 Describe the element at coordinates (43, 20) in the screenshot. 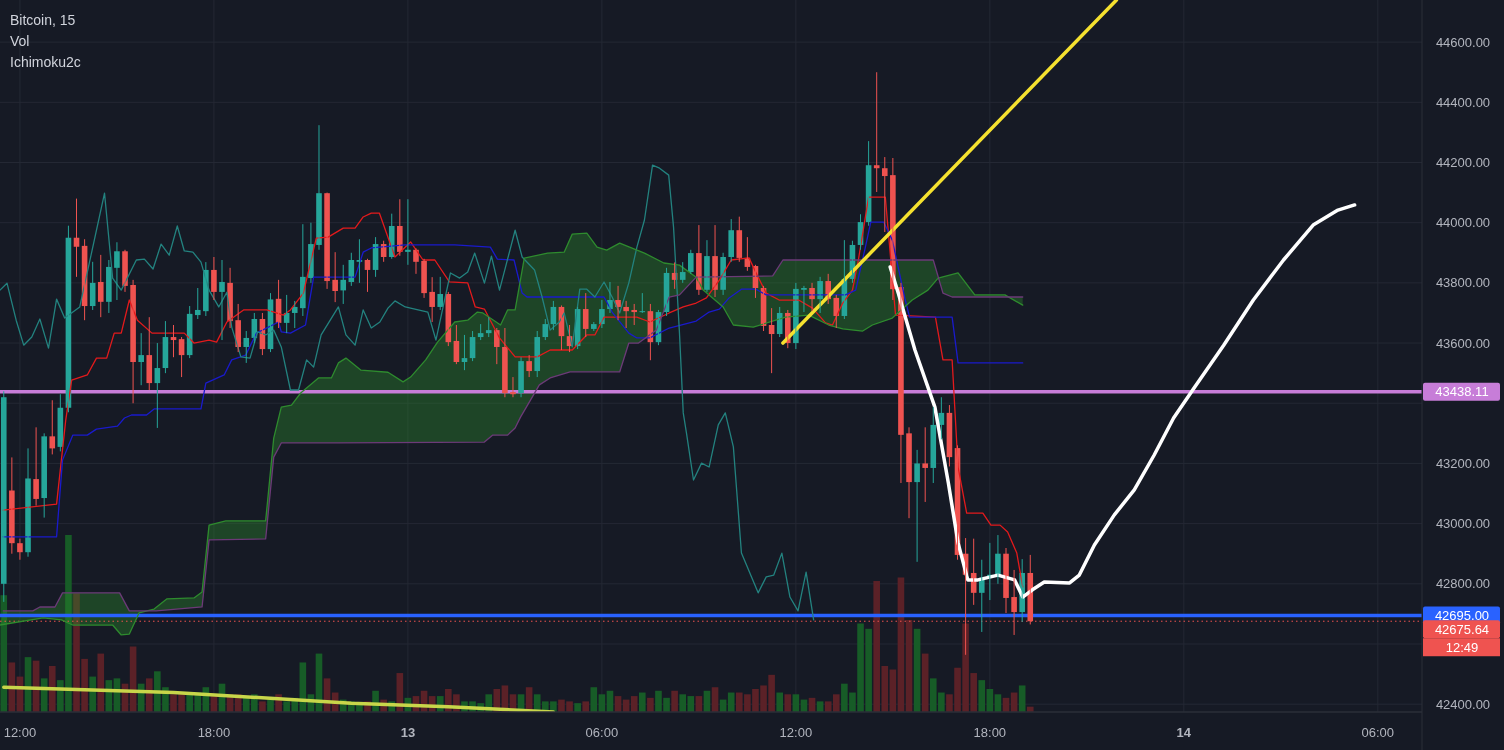

I see `text: Bitcoin, 15` at that location.